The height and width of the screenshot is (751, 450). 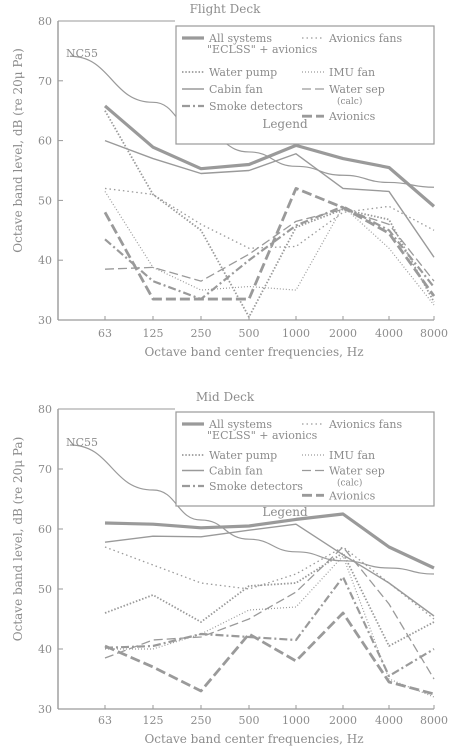 I want to click on series-line-water-pump, so click(x=269, y=599).